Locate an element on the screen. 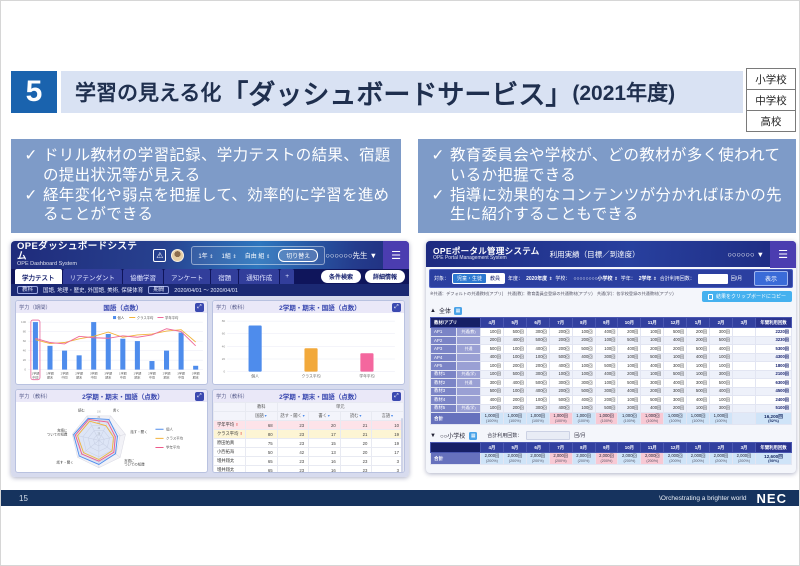 Image resolution: width=800 pixels, height=566 pixels. section-all-label: 全体 is located at coordinates (444, 312).